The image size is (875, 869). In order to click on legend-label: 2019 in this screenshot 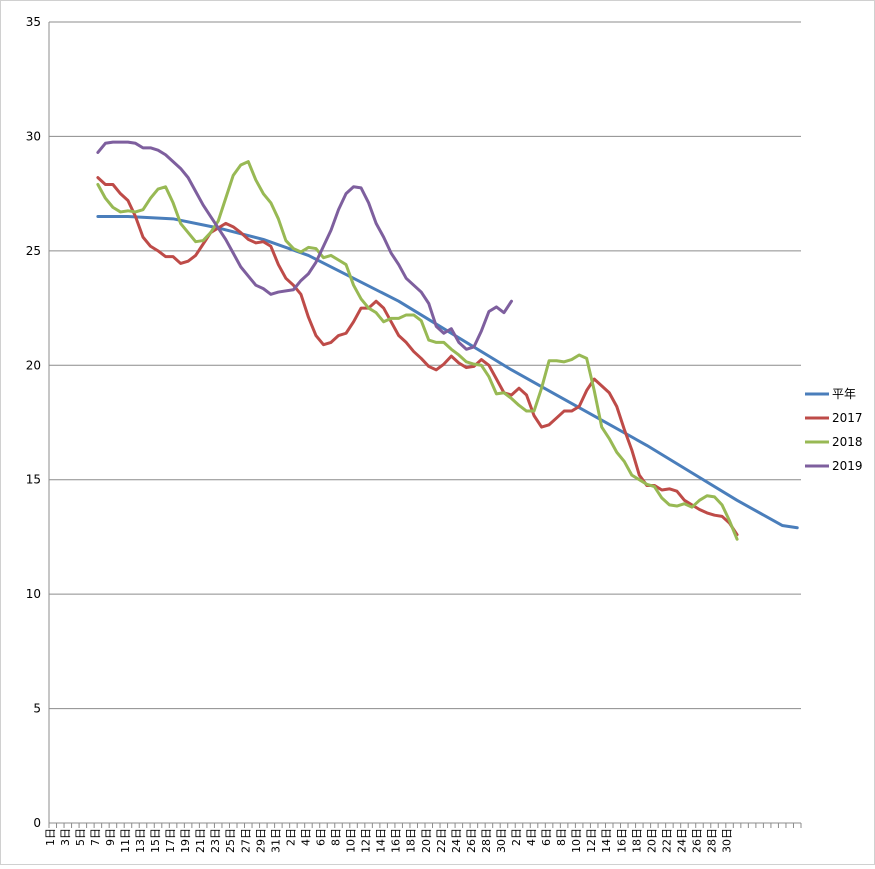, I will do `click(847, 466)`.